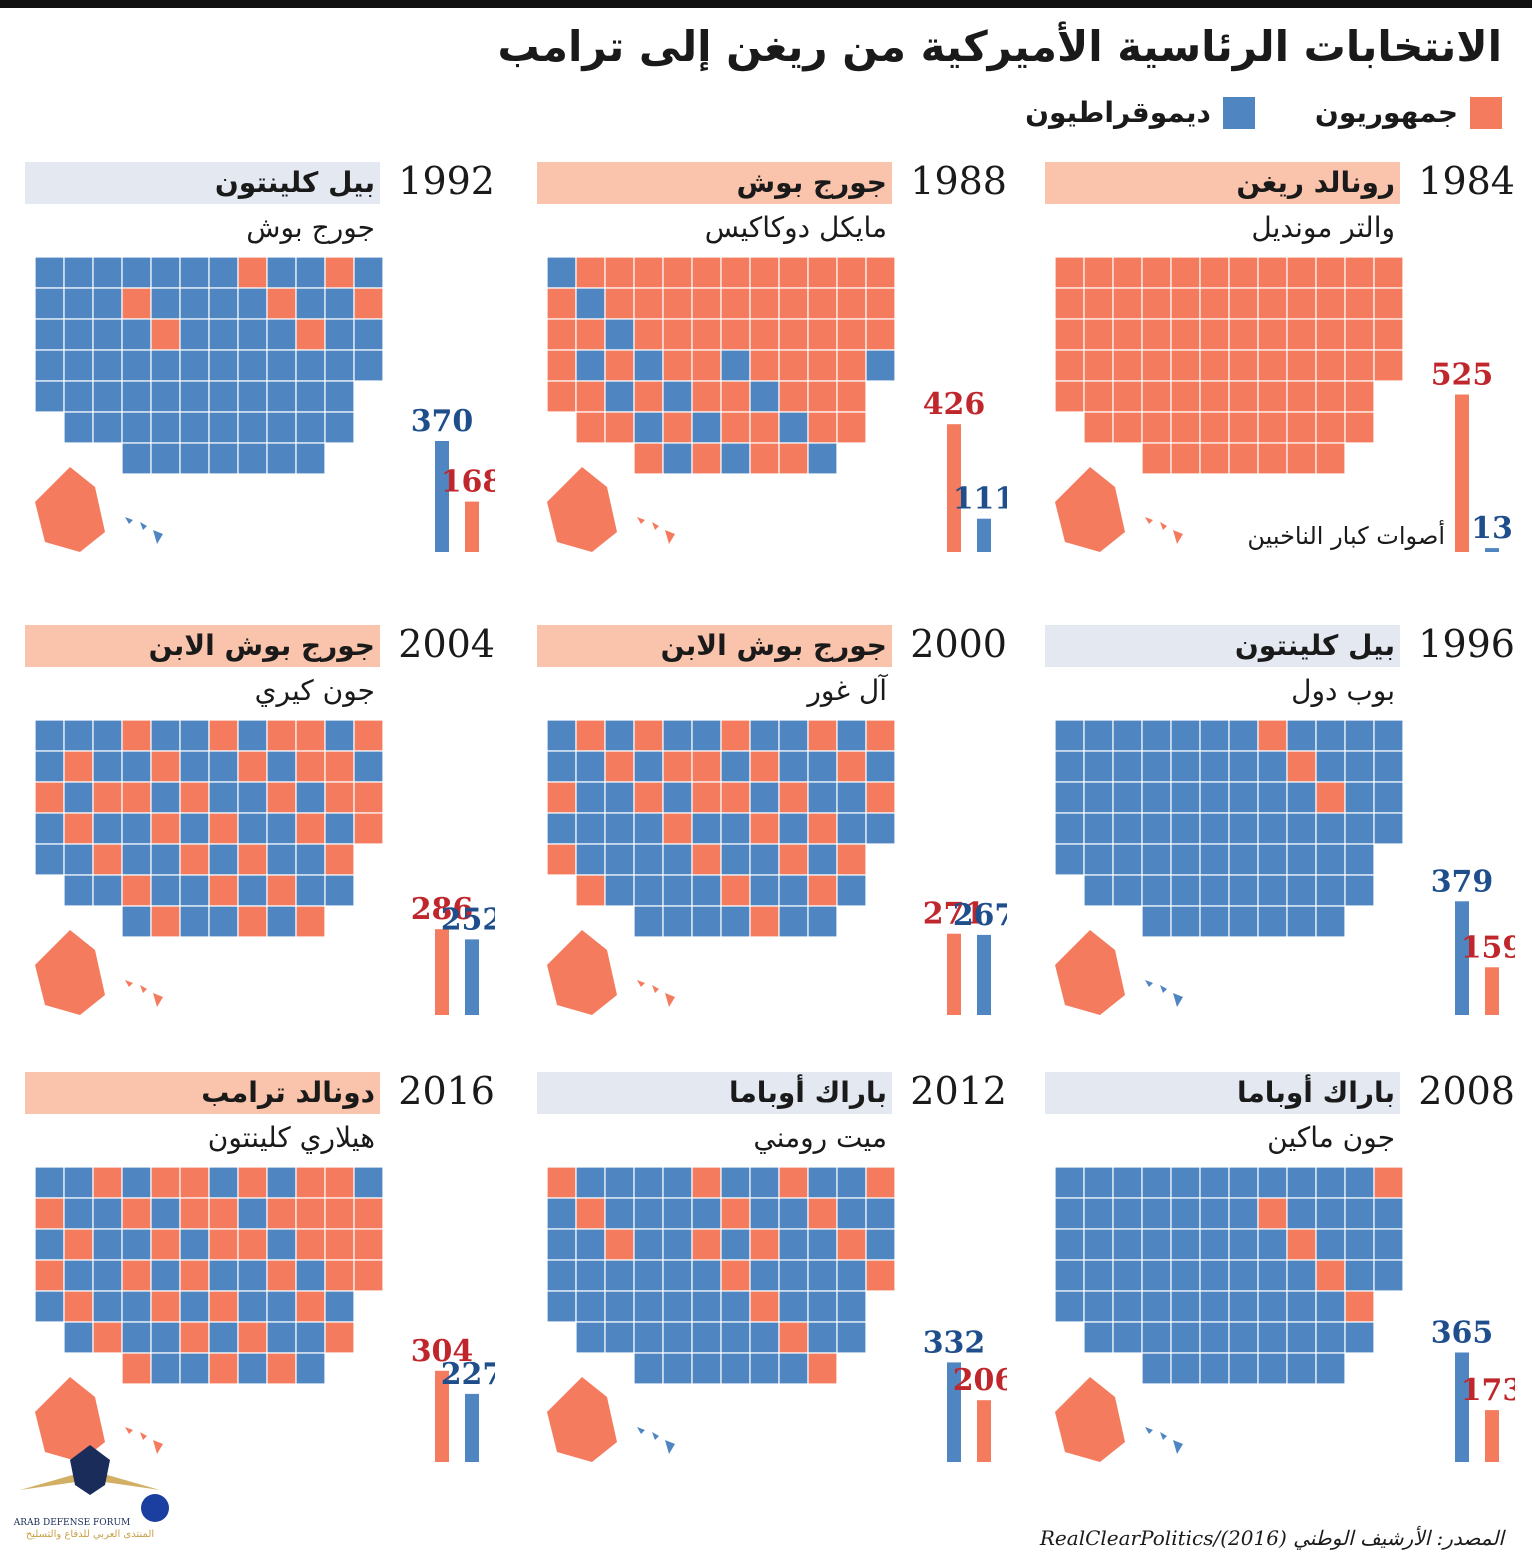  I want to click on legend-republican-swatch, so click(1486, 112).